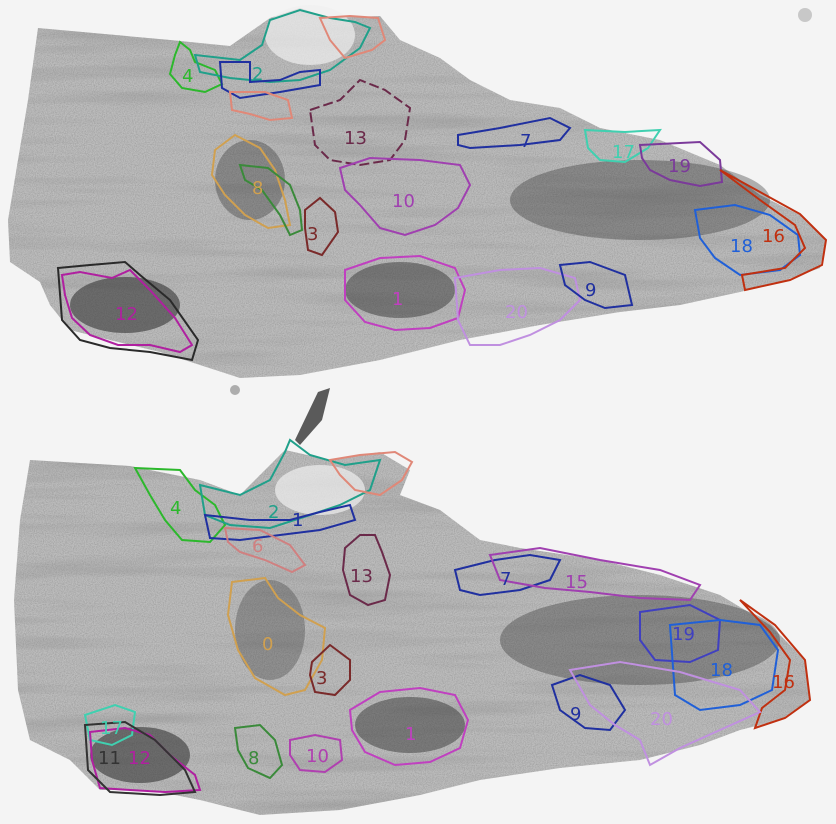 The width and height of the screenshot is (836, 824). What do you see at coordinates (187, 76) in the screenshot?
I see `top-label-4: 4` at bounding box center [187, 76].